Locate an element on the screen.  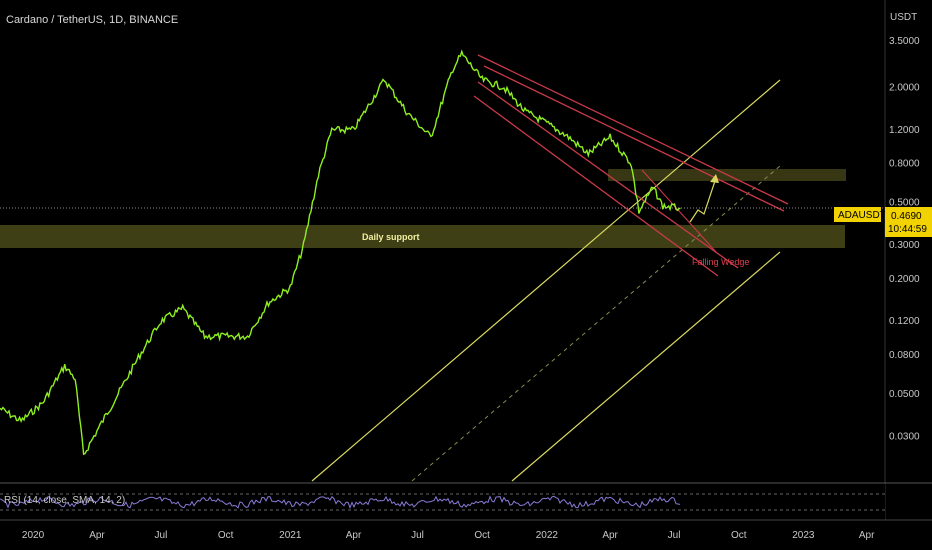
daily-support-zone is located at coordinates (422, 236).